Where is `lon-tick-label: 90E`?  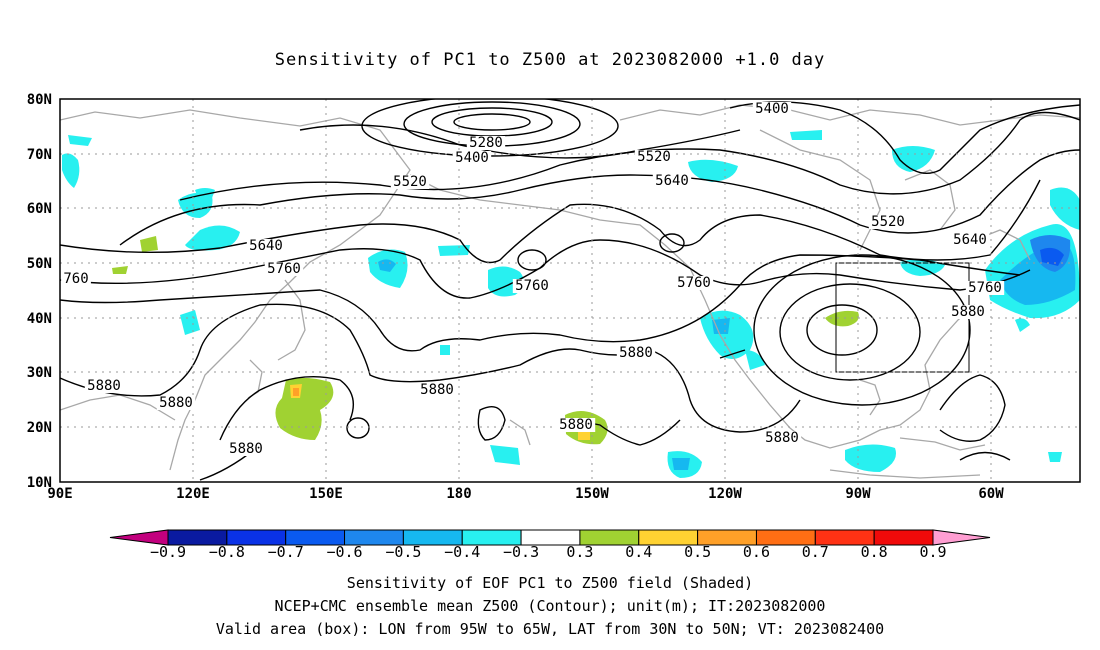
lon-tick-label: 90E is located at coordinates (59, 494).